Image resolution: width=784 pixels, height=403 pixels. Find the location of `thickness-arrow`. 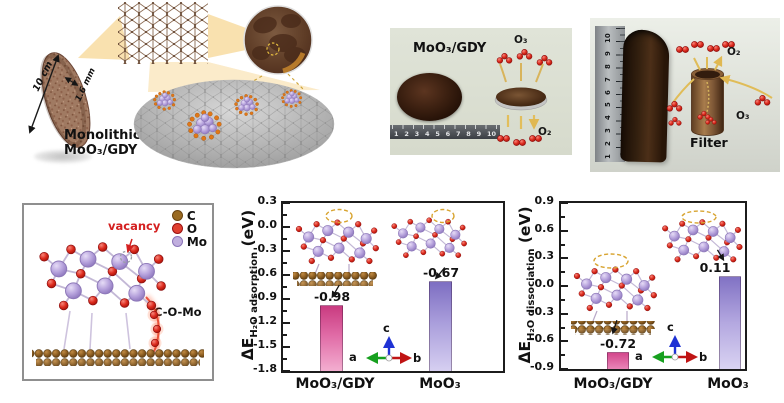

thickness-arrow is located at coordinates (71, 81).